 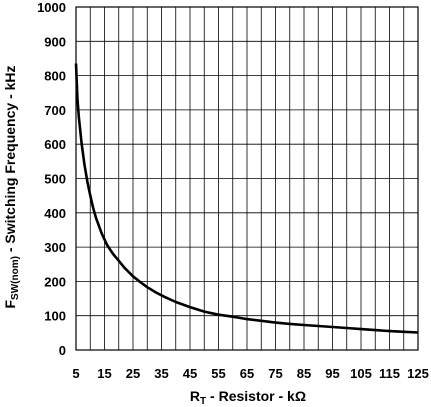 What do you see at coordinates (190, 373) in the screenshot?
I see `x-tick-label: 45` at bounding box center [190, 373].